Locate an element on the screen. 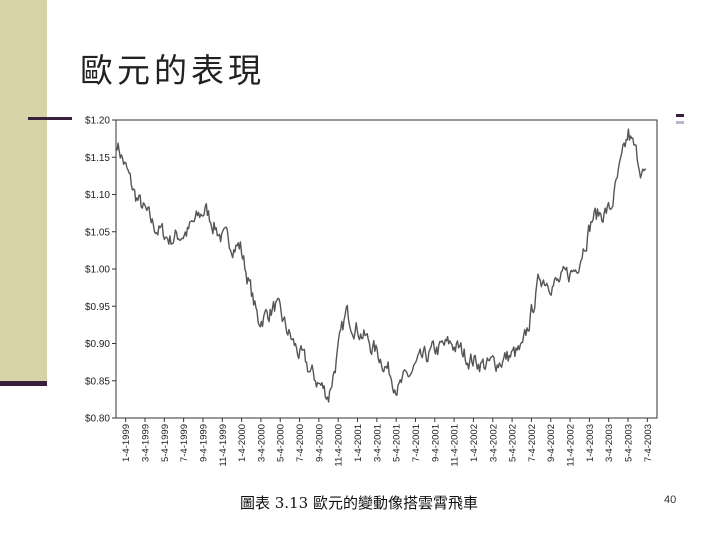 This screenshot has width=720, height=540. x-tick-label: 5-4-2002 is located at coordinates (513, 443).